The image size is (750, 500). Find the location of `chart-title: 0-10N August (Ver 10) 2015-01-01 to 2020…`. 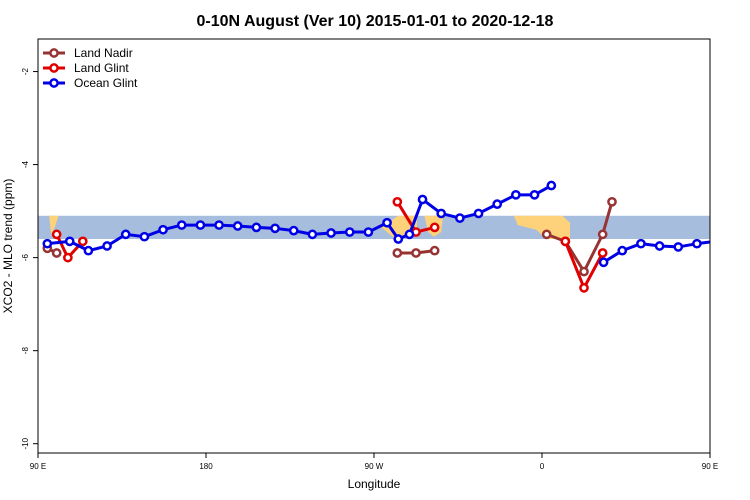

chart-title: 0-10N August (Ver 10) 2015-01-01 to 2020… is located at coordinates (375, 21).